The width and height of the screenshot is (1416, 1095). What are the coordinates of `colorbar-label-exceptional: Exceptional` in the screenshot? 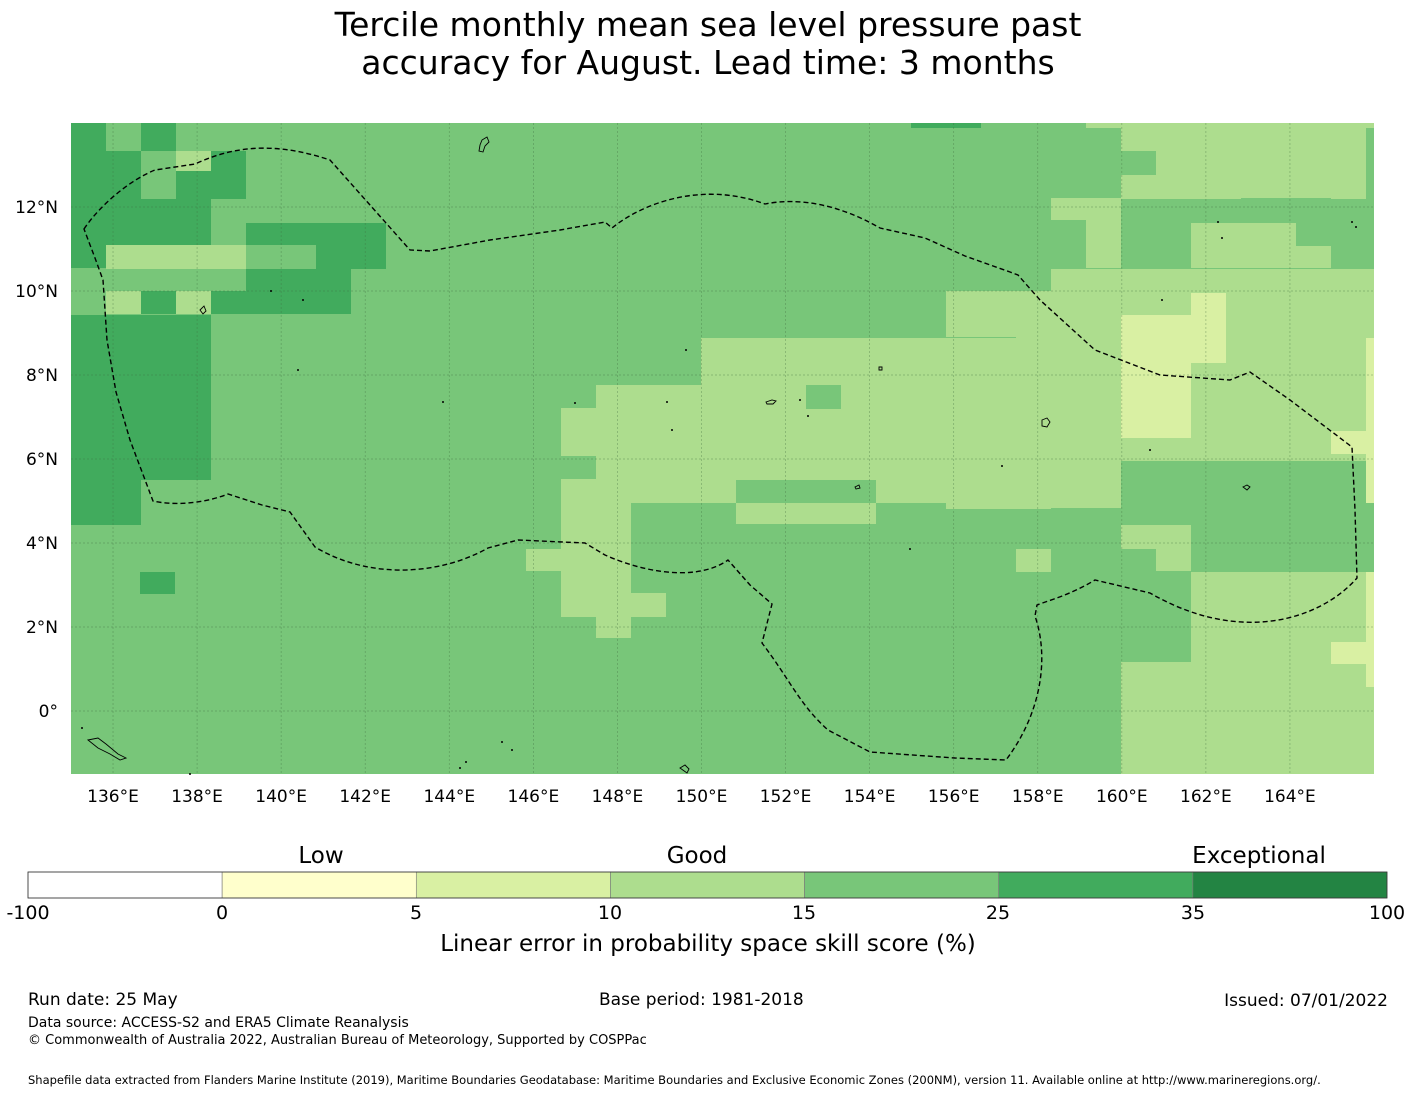 It's located at (1259, 856).